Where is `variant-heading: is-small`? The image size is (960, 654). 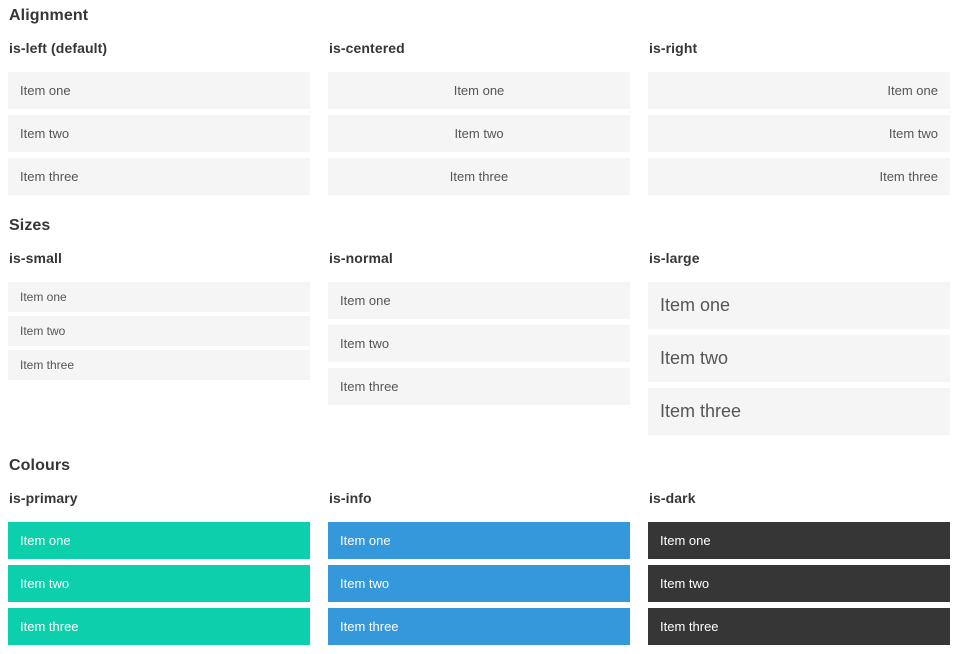 variant-heading: is-small is located at coordinates (35, 258).